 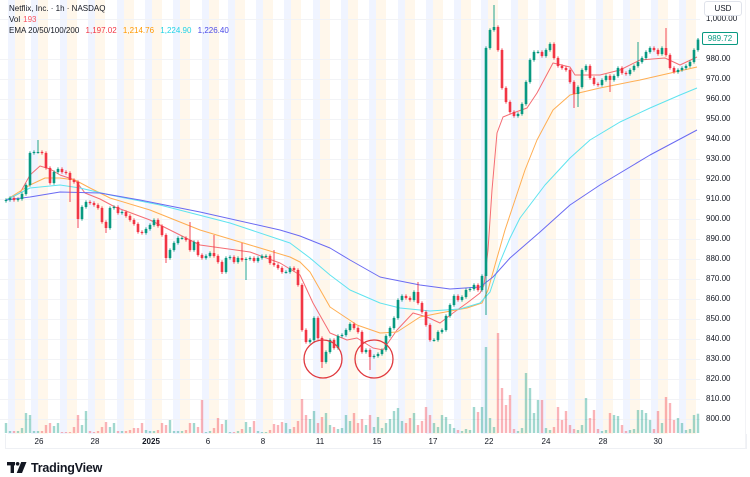 I want to click on currency-button: USD, so click(x=723, y=8).